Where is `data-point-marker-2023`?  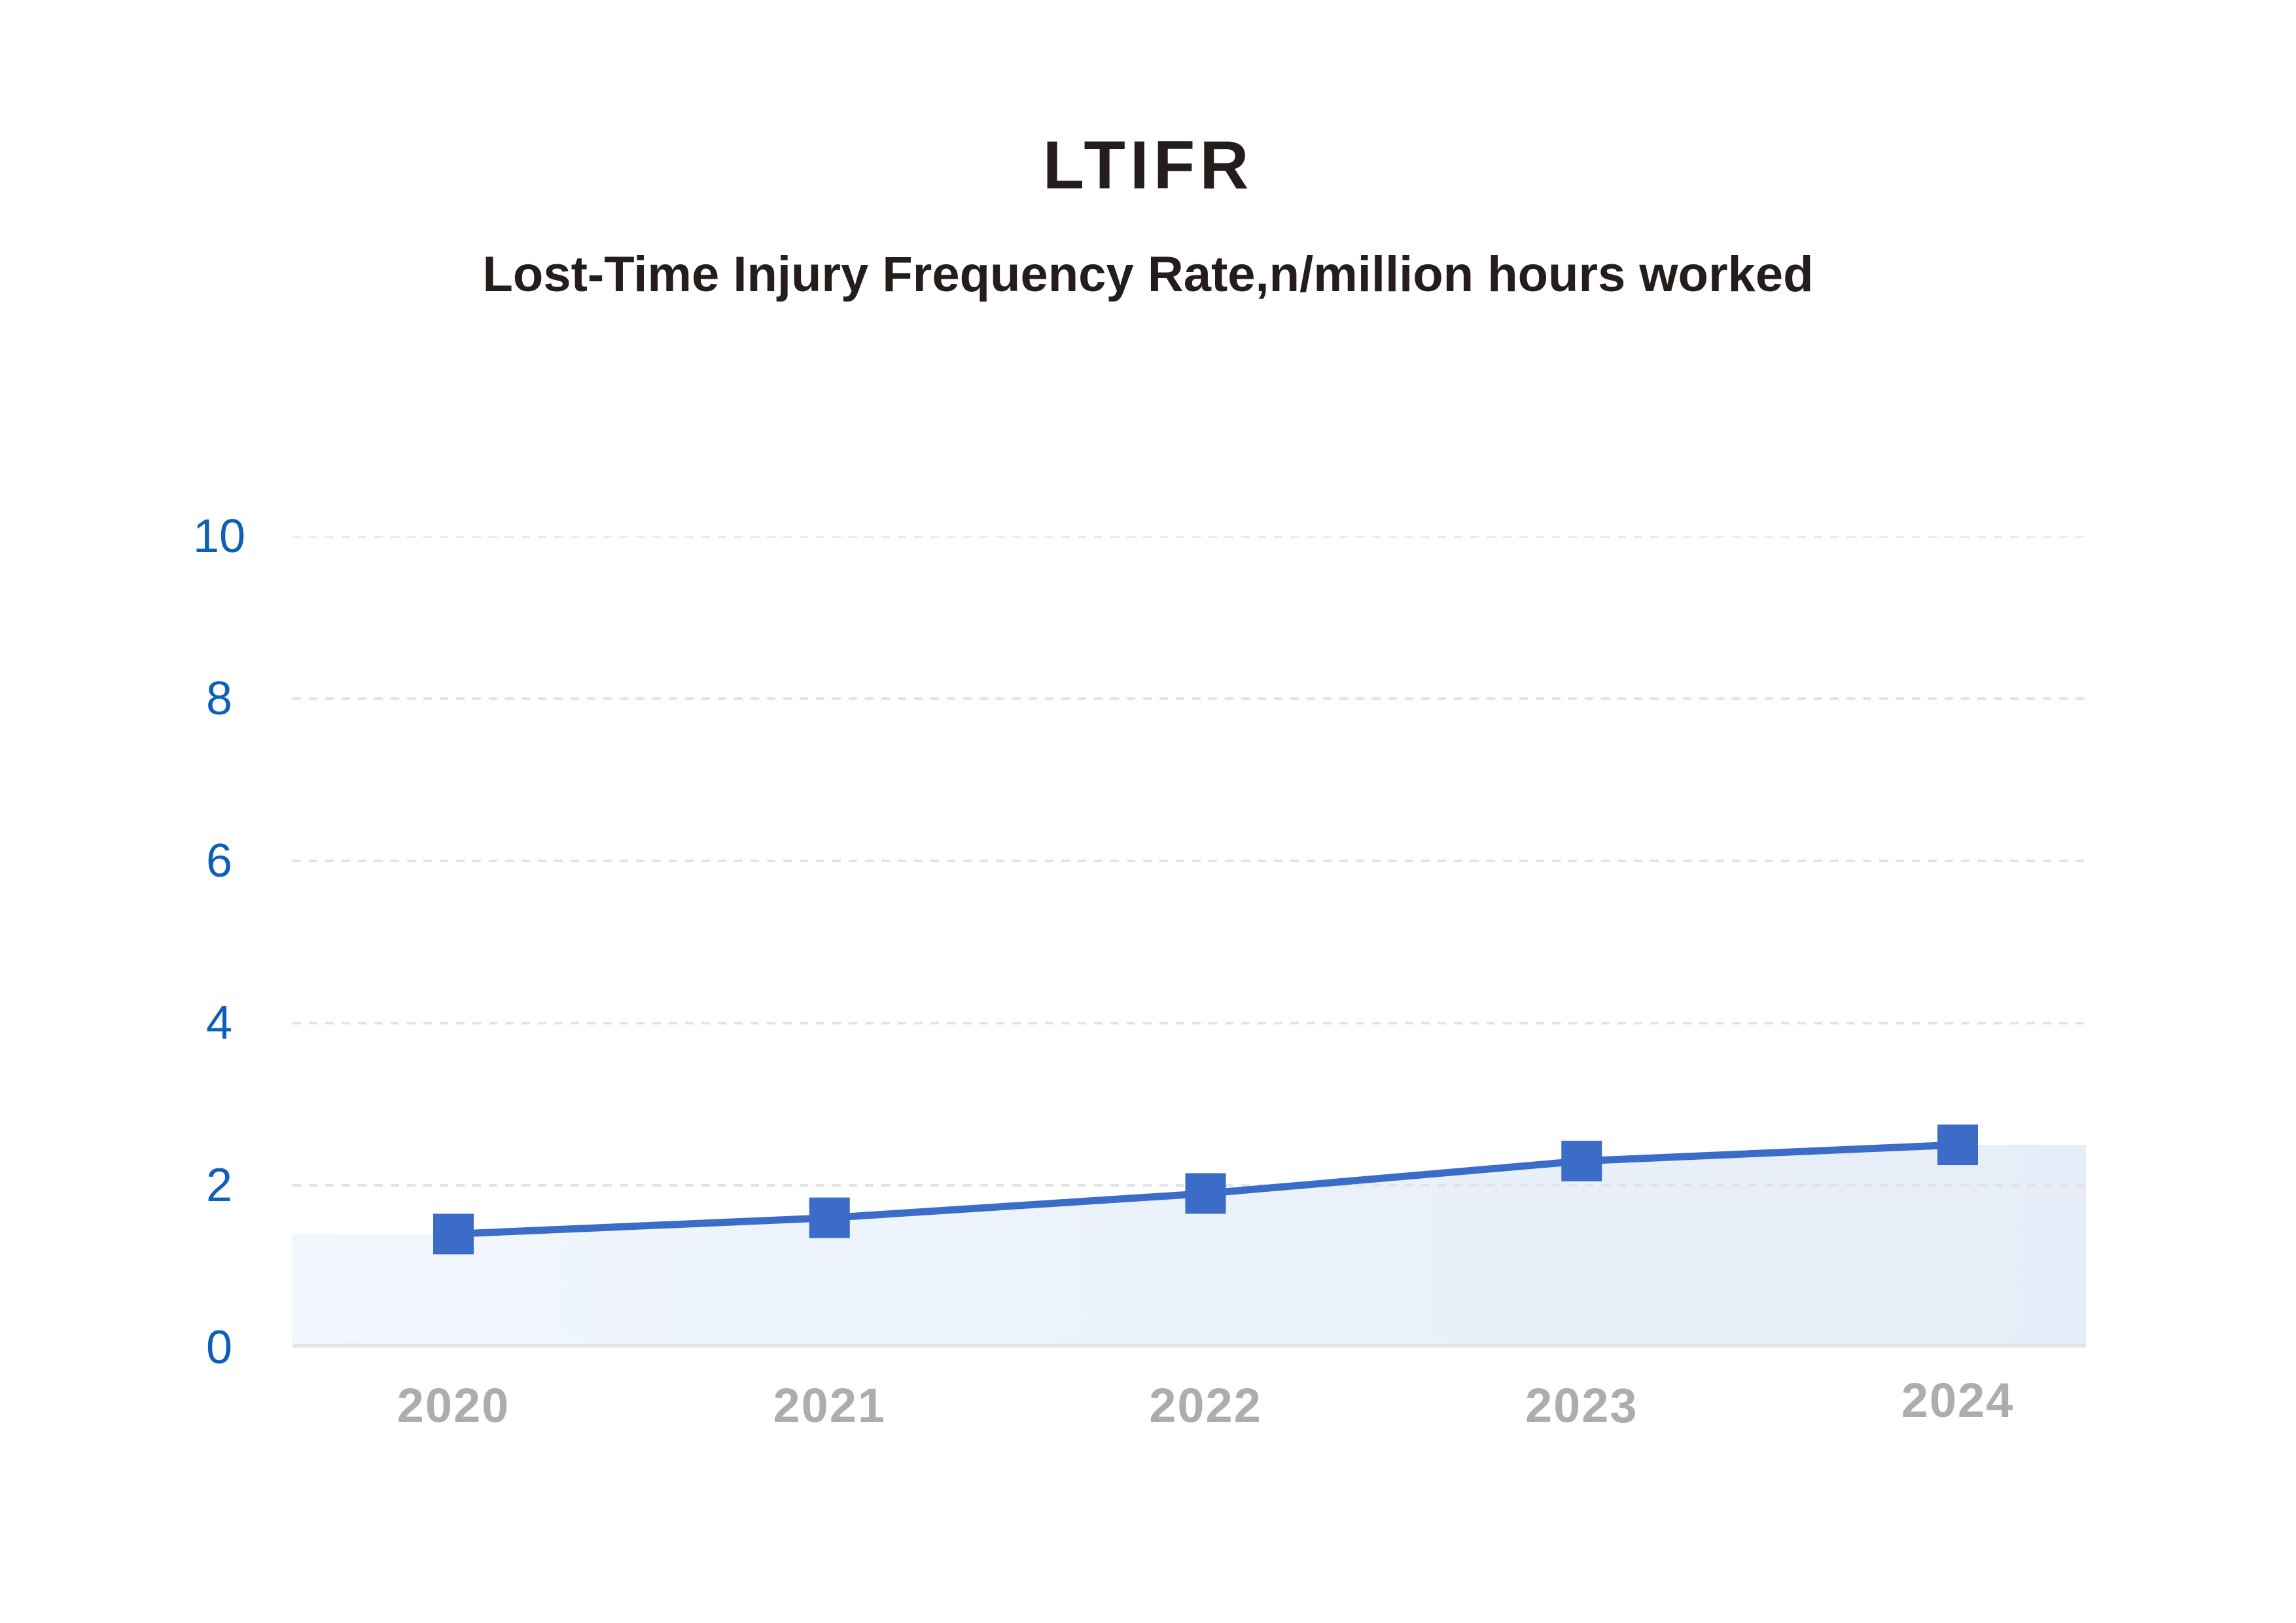 data-point-marker-2023 is located at coordinates (1581, 1161).